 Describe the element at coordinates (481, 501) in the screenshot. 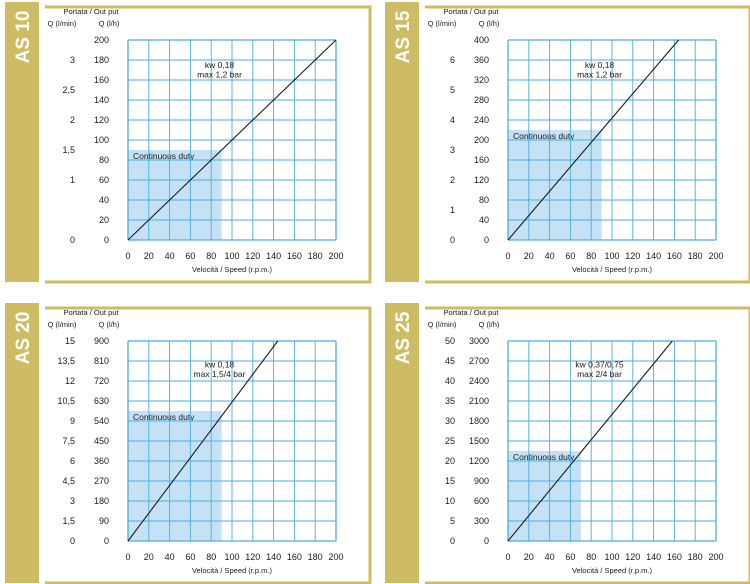

I see `y-right-tick-label: 600` at that location.